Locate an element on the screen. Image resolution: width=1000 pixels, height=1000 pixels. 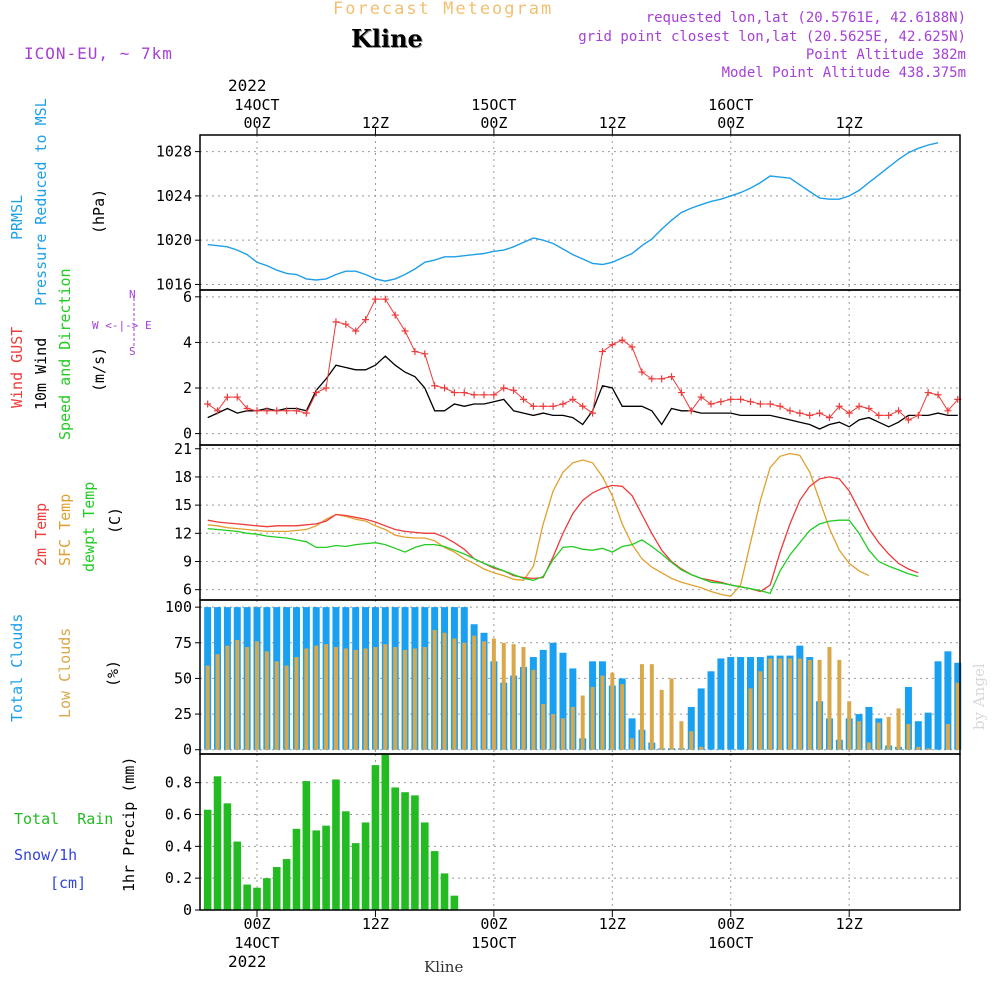
t2m-label: 2m Temp is located at coordinates (41, 534).